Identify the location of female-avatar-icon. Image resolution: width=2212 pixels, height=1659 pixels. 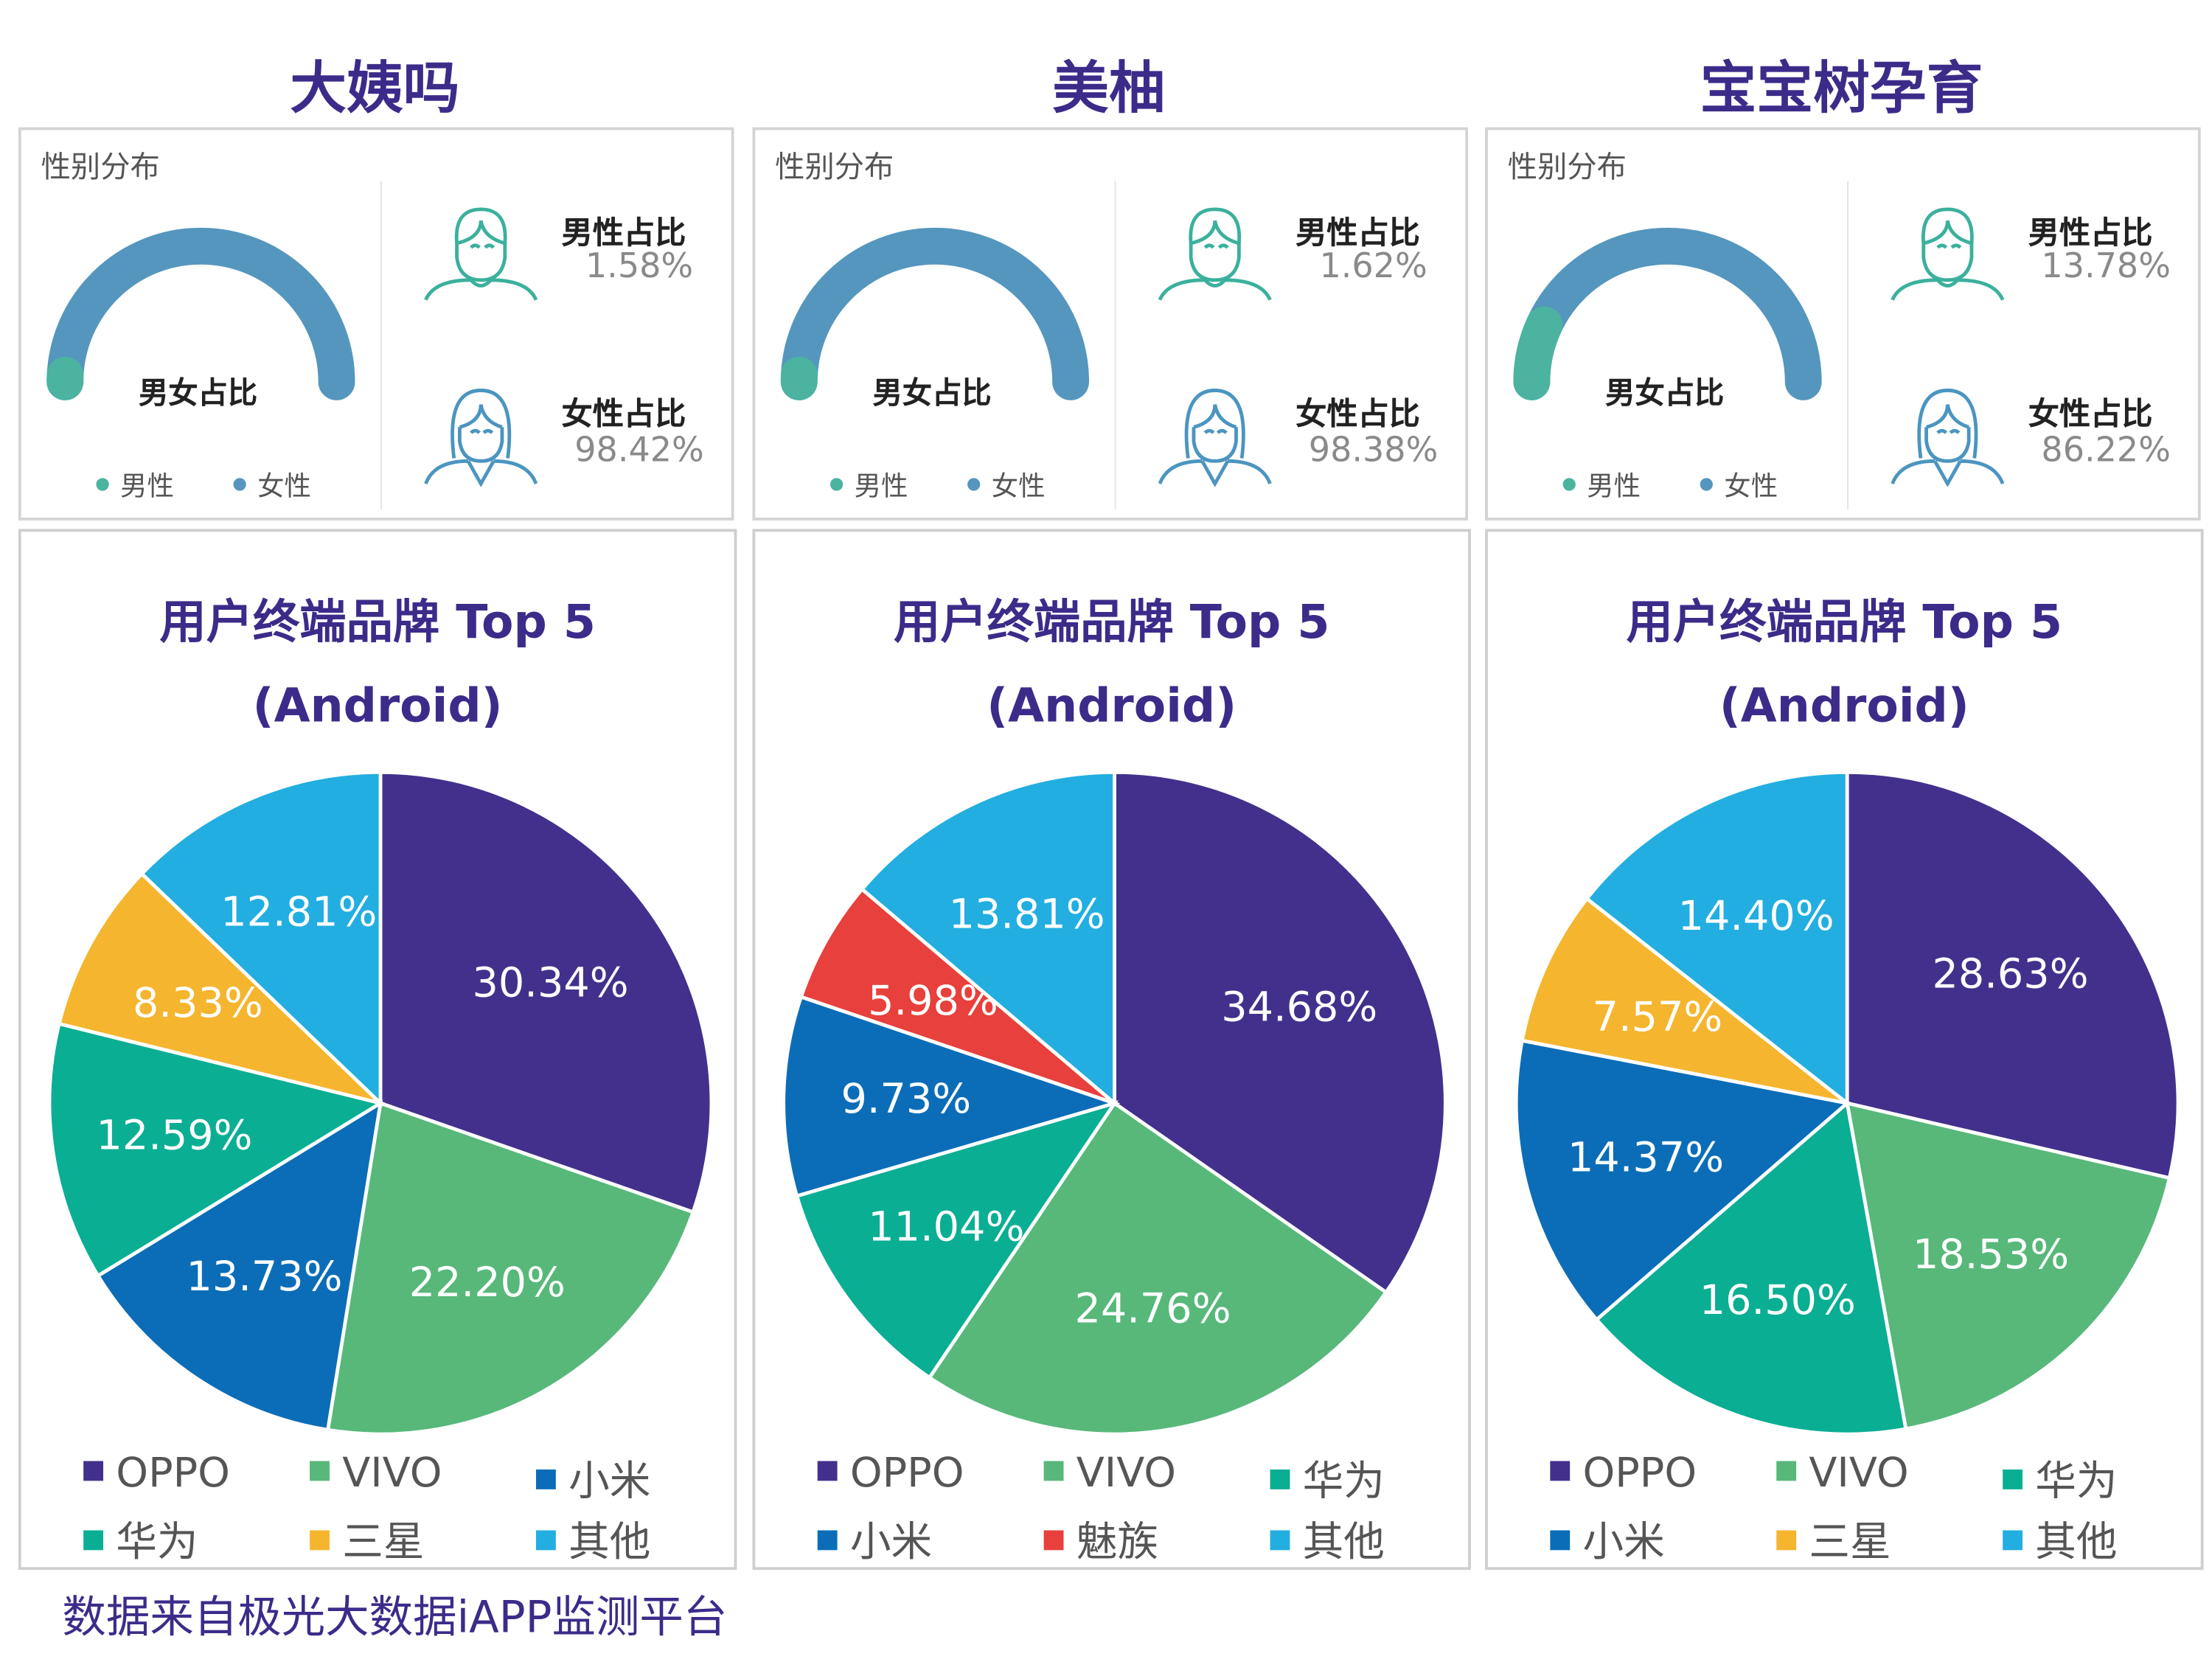
(481, 436).